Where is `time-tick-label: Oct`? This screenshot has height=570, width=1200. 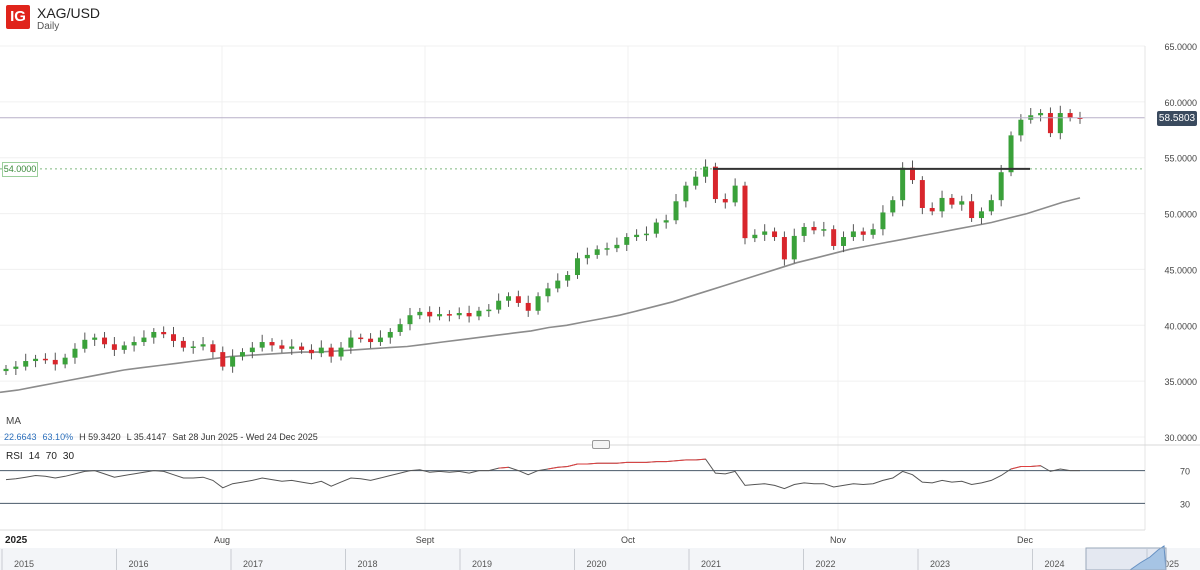 time-tick-label: Oct is located at coordinates (628, 540).